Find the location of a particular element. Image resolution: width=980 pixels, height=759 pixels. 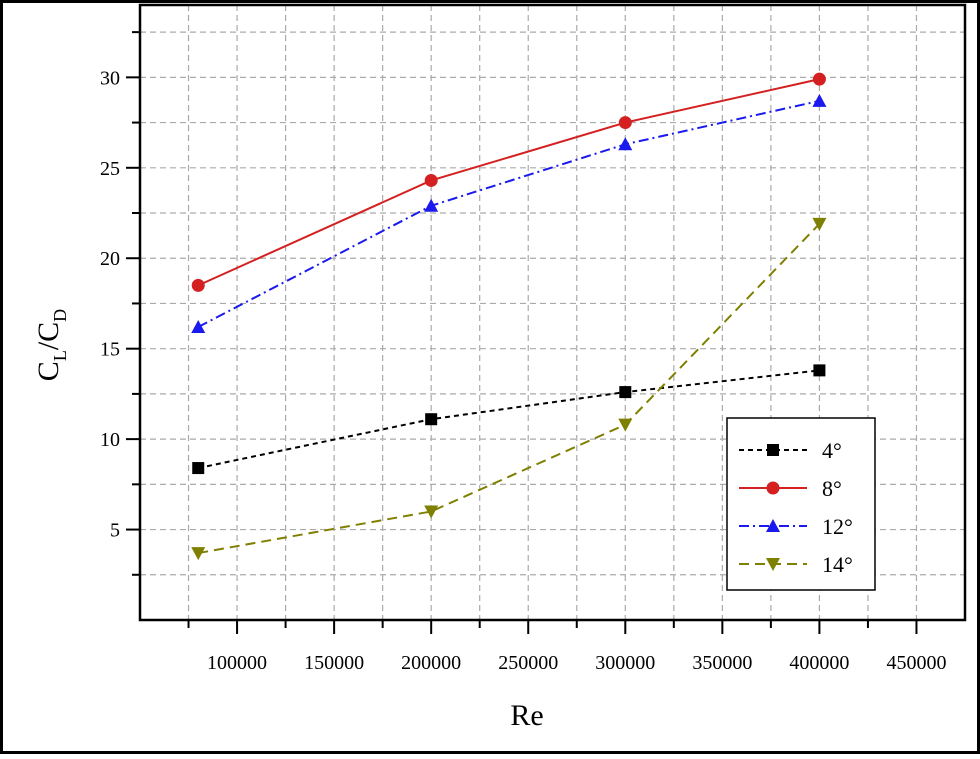

y-label-part: D is located at coordinates (60, 315).